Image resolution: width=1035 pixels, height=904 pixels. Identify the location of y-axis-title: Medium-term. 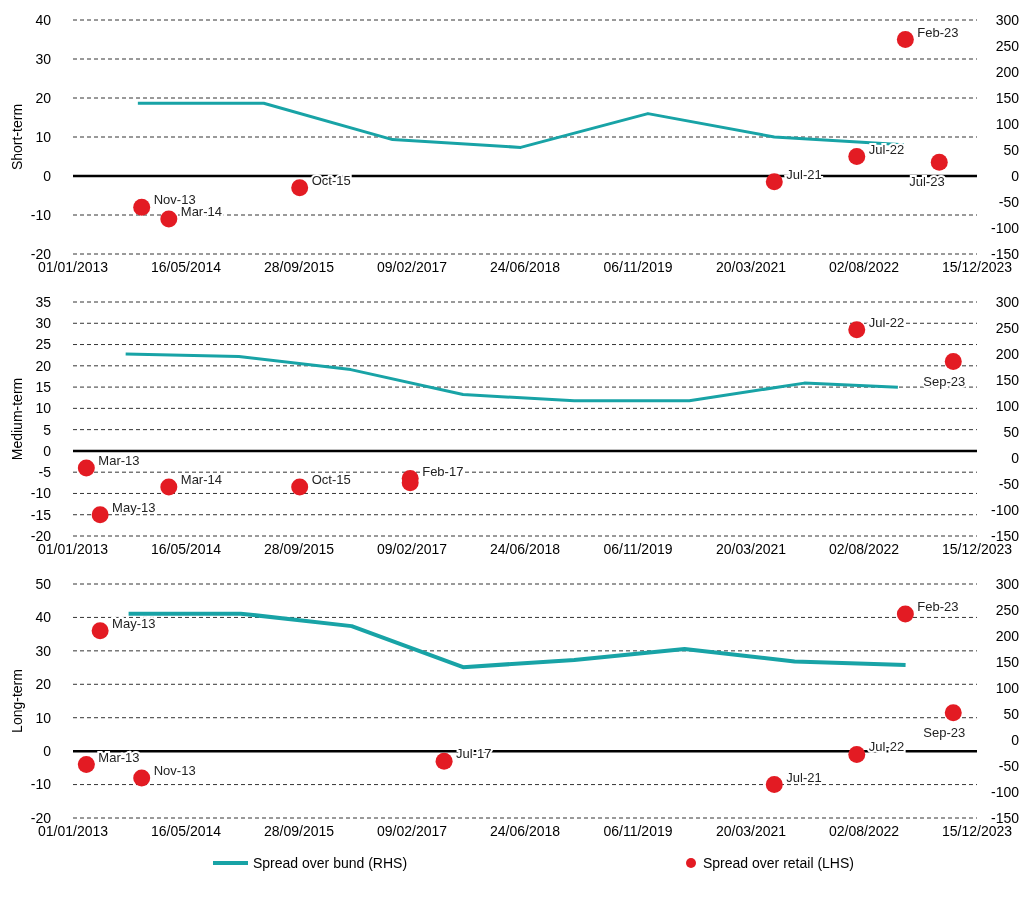
(17, 419).